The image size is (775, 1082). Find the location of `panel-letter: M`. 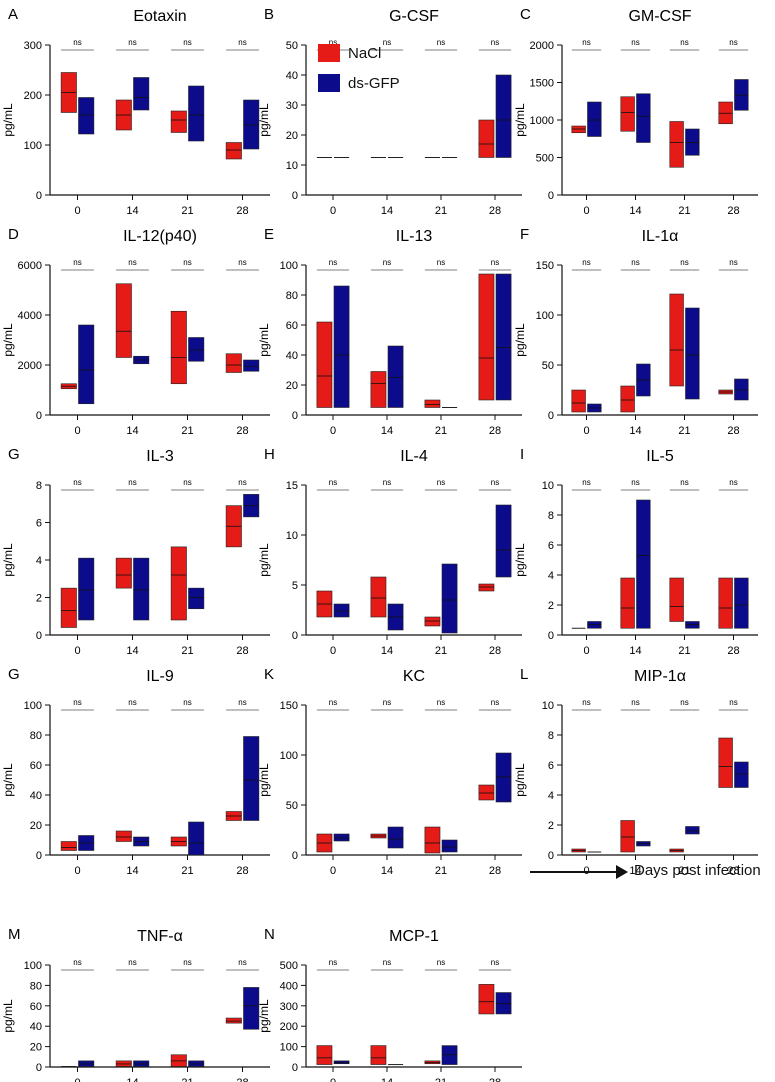

panel-letter: M is located at coordinates (14, 934).